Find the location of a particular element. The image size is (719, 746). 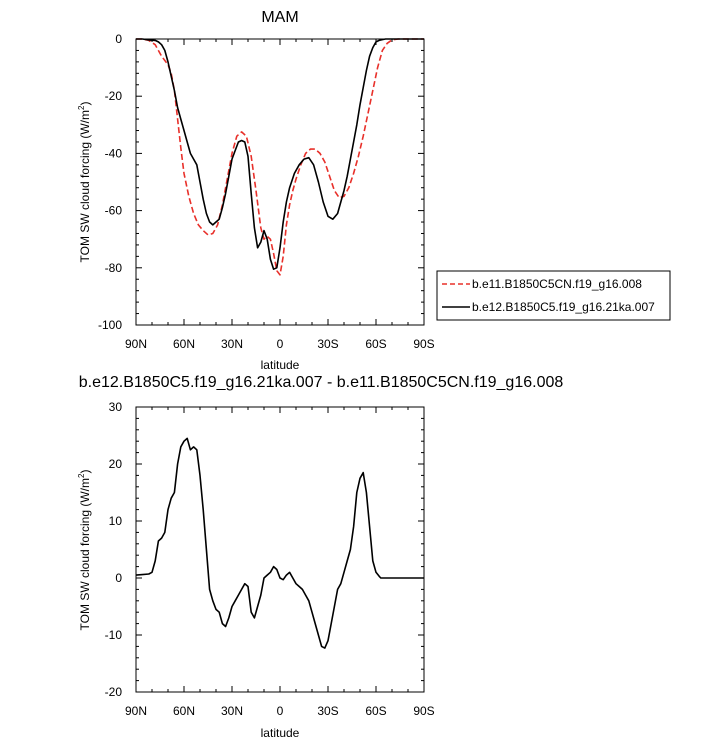

top-legend-box is located at coordinates (553, 295).